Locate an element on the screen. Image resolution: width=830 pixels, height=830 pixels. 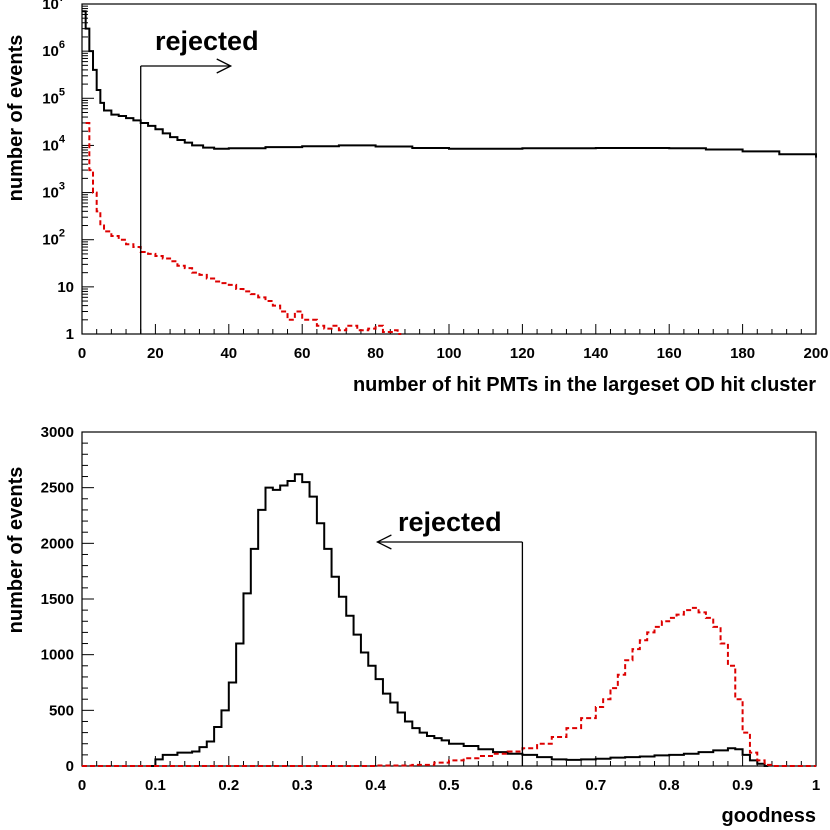
top-cut-marker is located at coordinates (186, 196).